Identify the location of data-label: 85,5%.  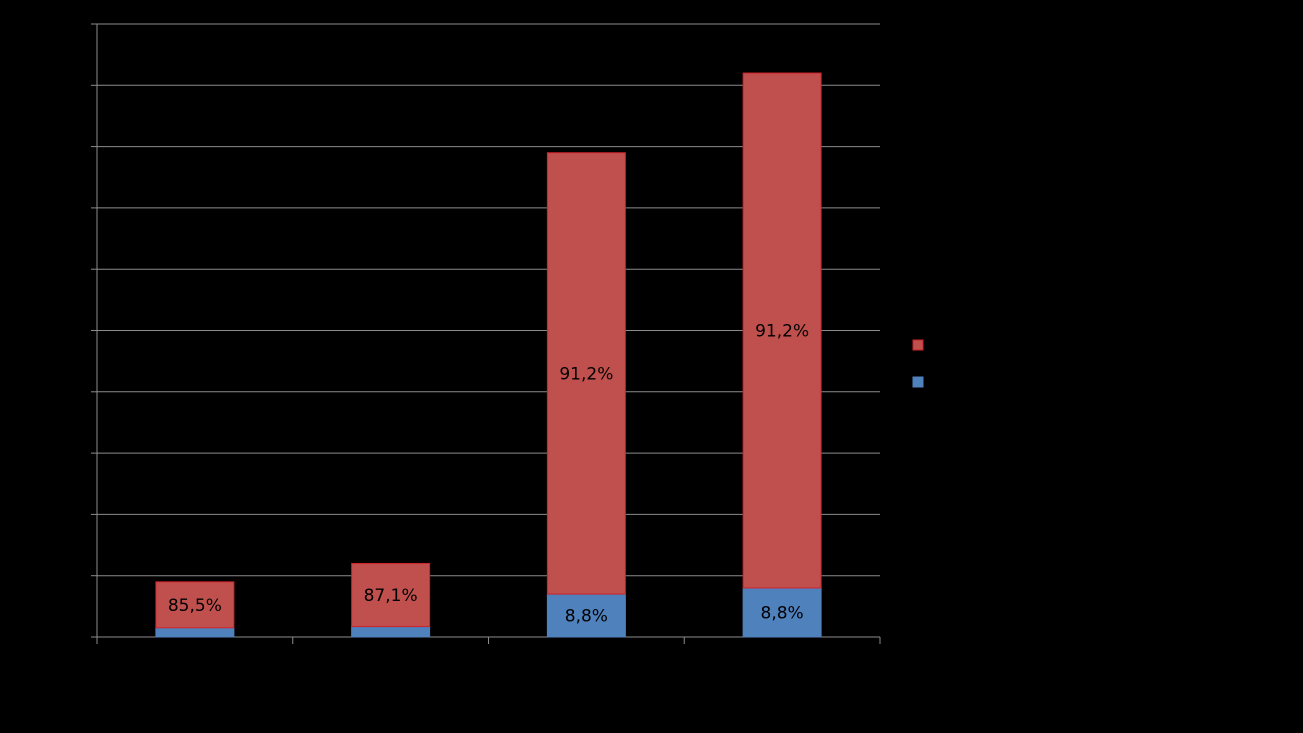
(195, 606).